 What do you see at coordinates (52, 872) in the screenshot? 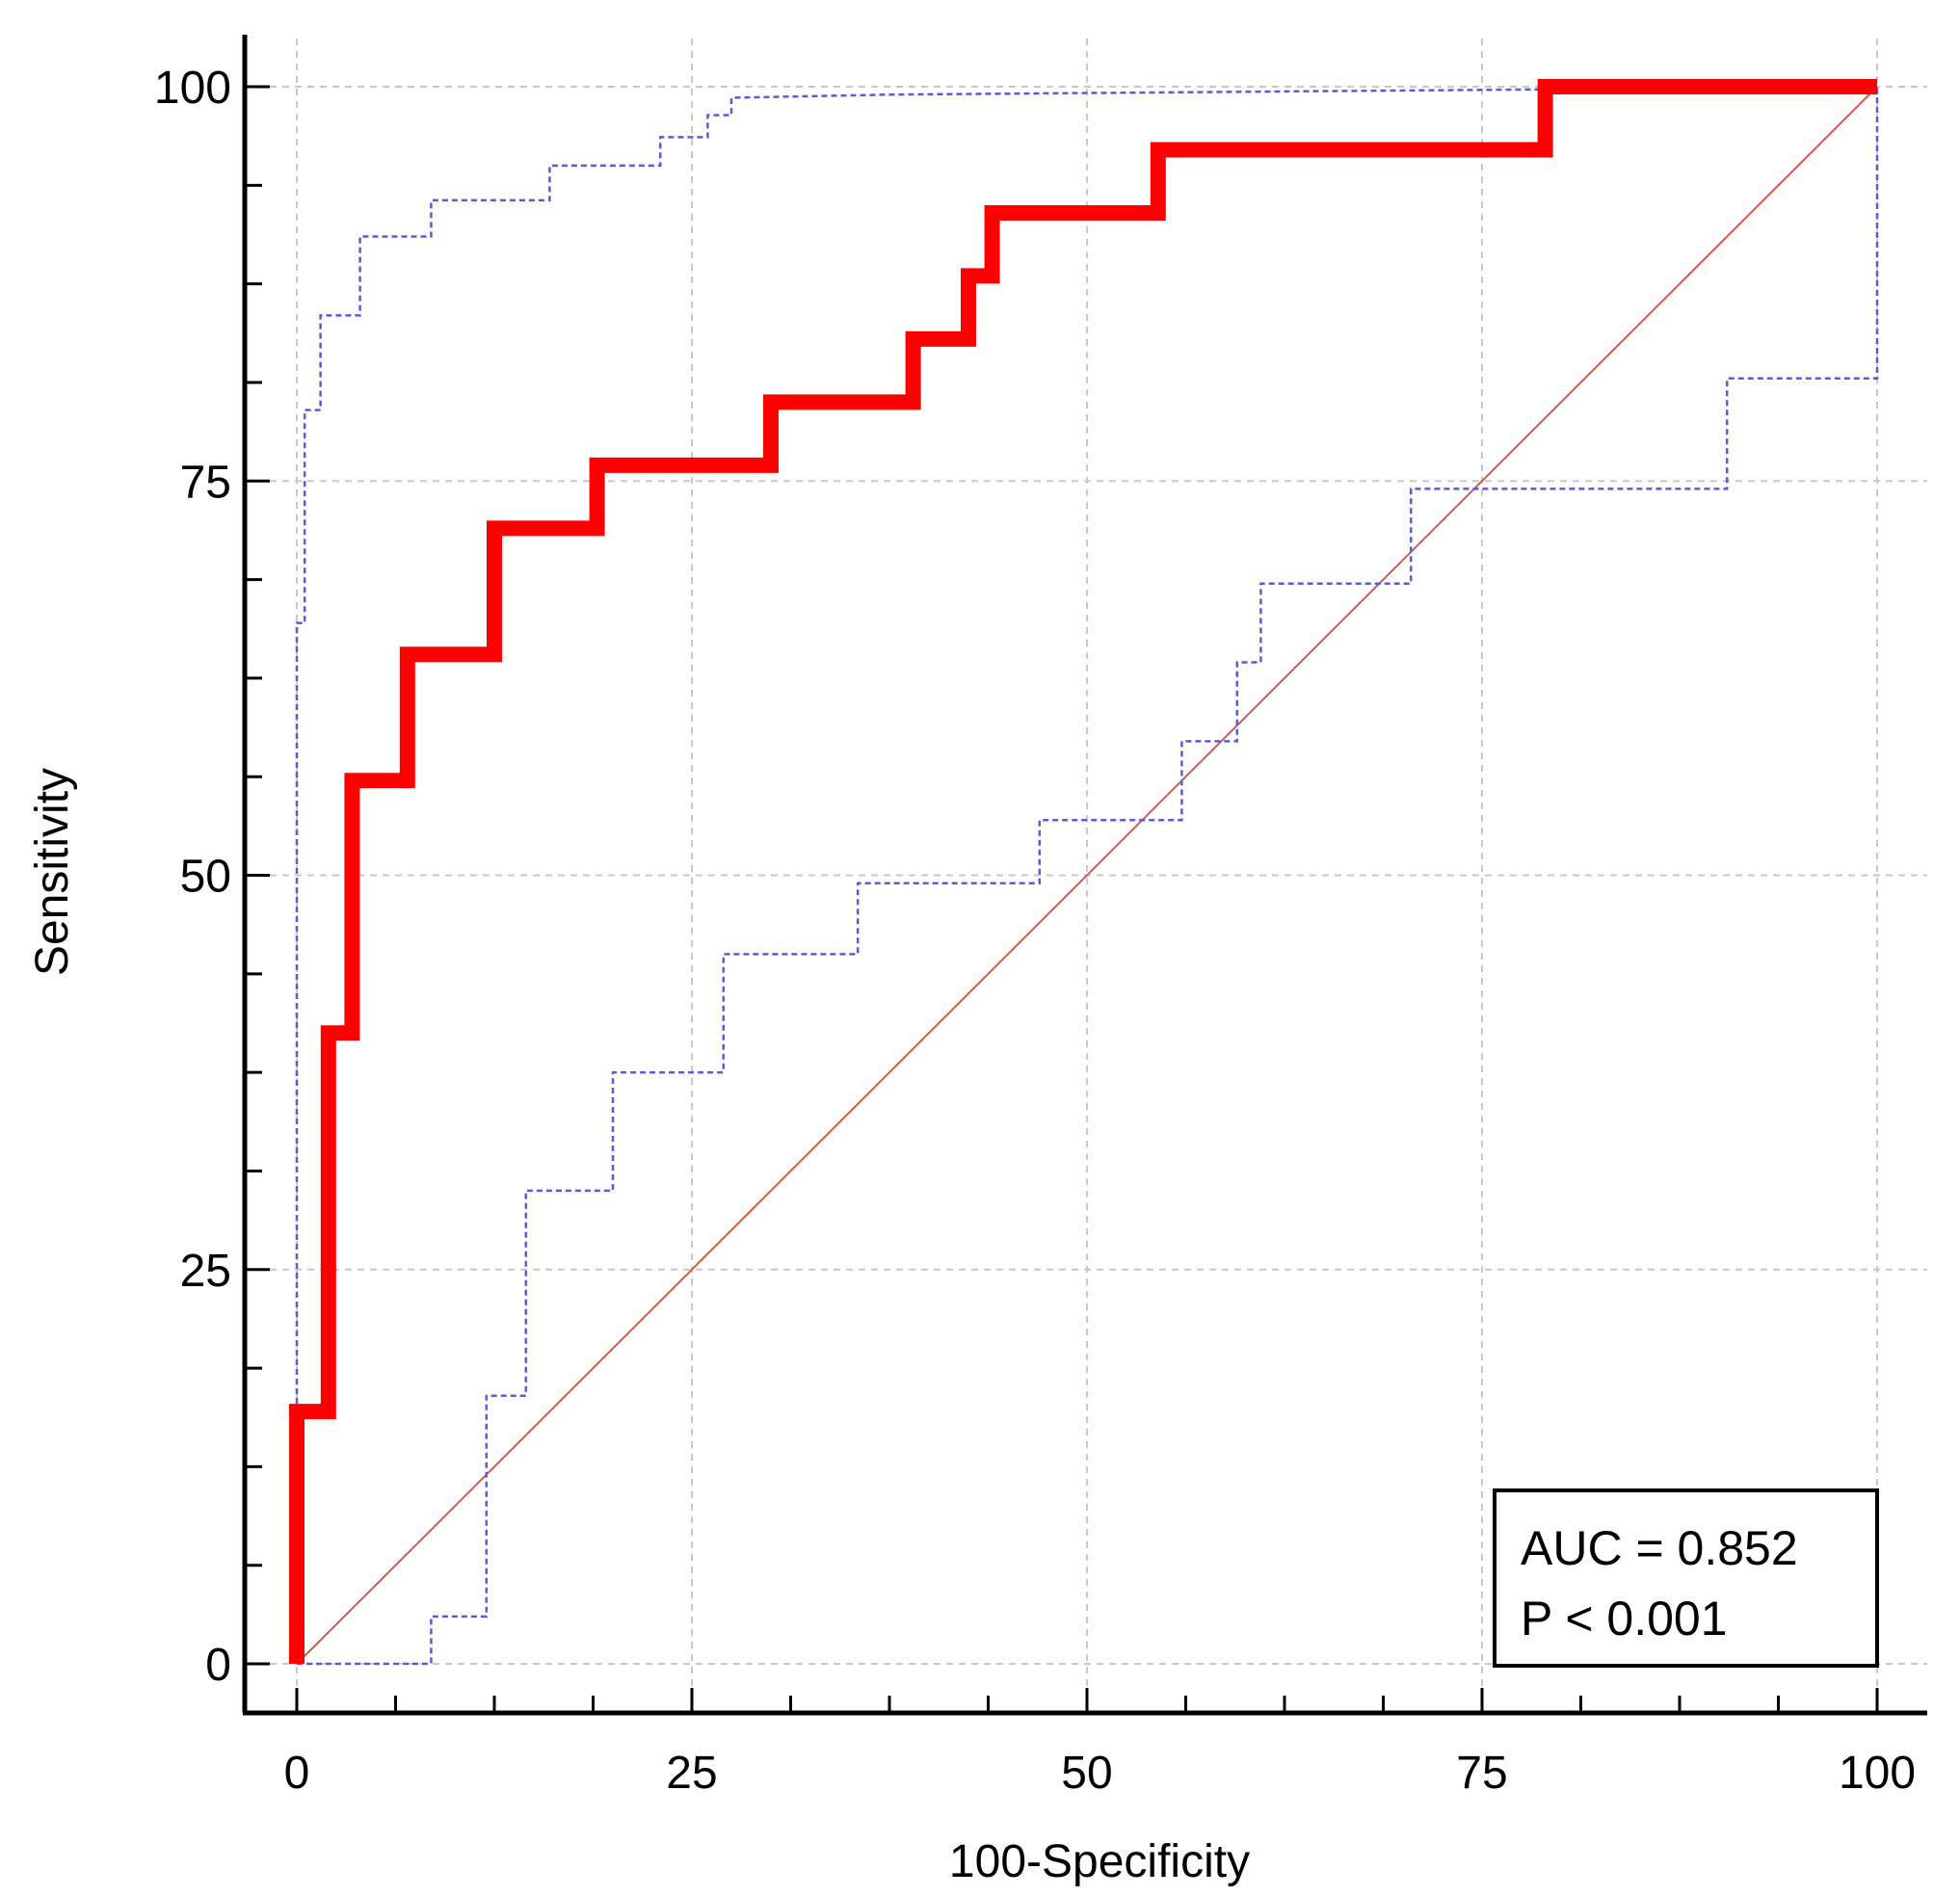
I see `y-axis-title: Sensitivity` at bounding box center [52, 872].